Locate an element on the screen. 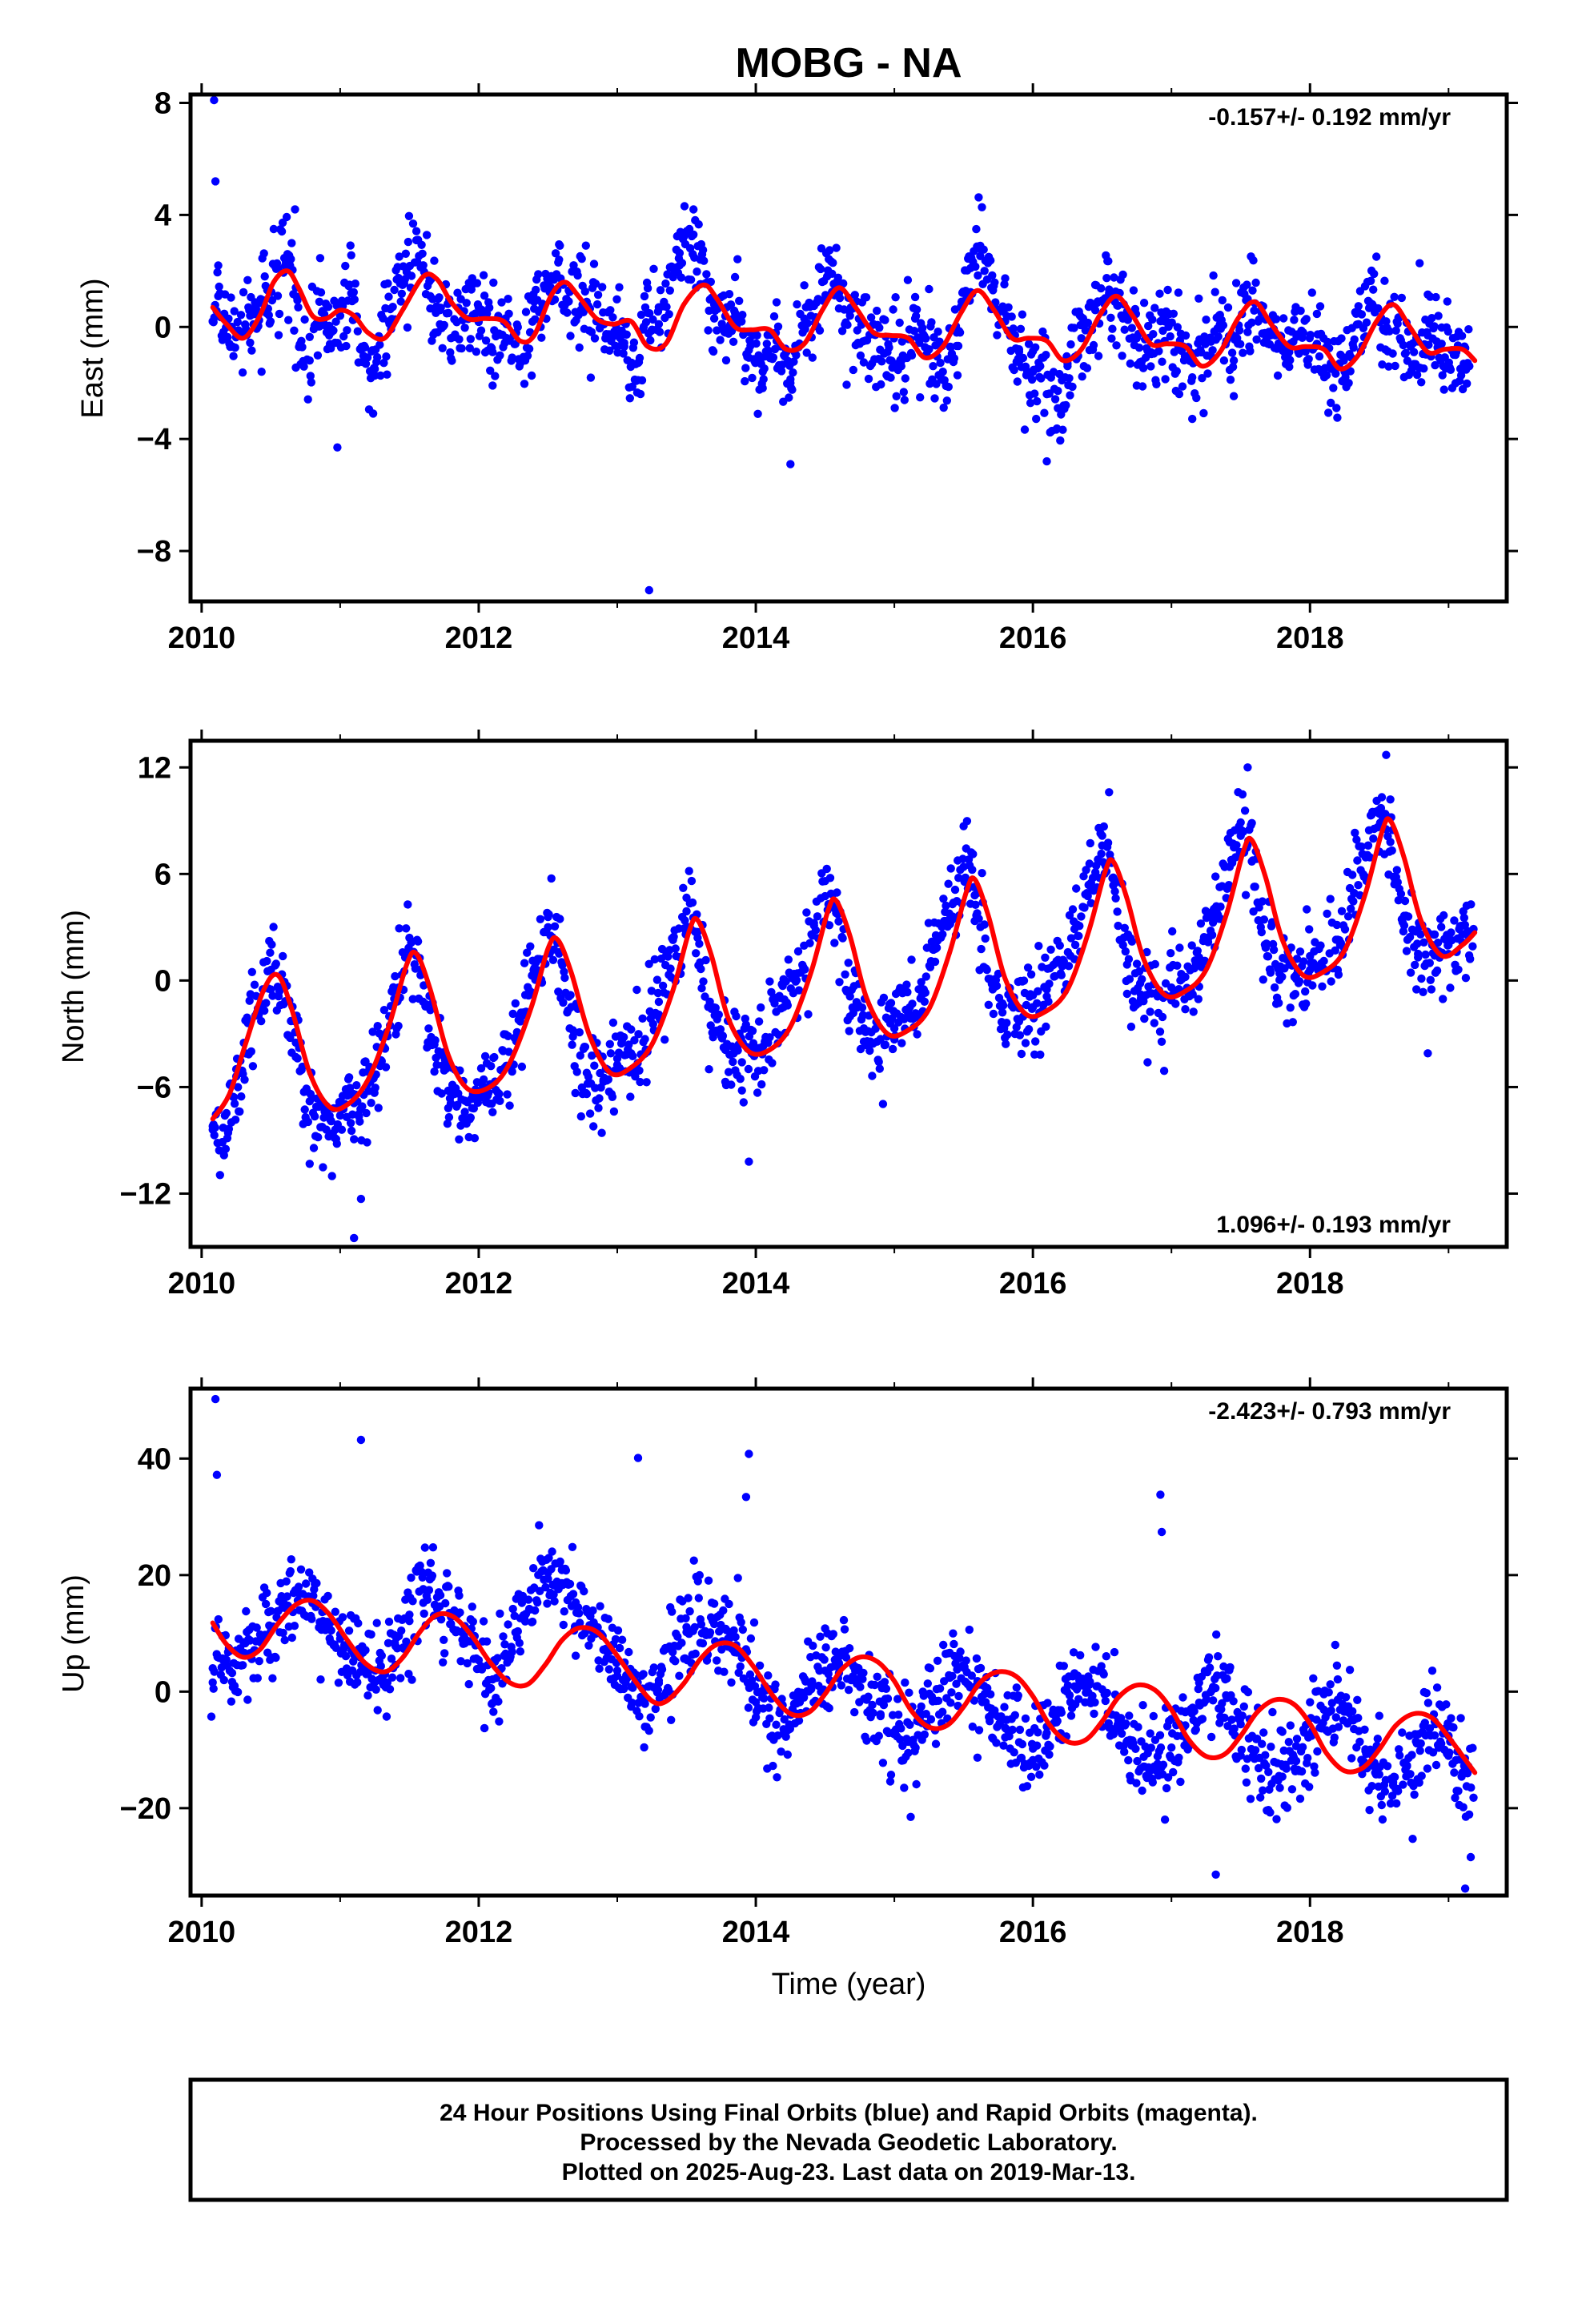 This screenshot has height=2324, width=1582. east-y-tick-label: −4 is located at coordinates (154, 439).